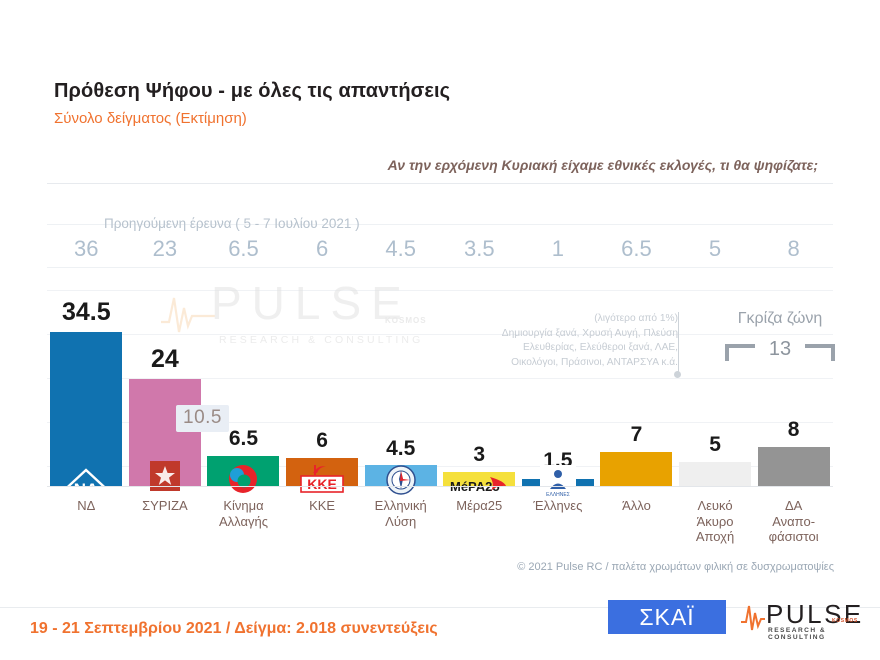 This screenshot has width=880, height=660. I want to click on axis-label-mera25: Μέρα25, so click(479, 526).